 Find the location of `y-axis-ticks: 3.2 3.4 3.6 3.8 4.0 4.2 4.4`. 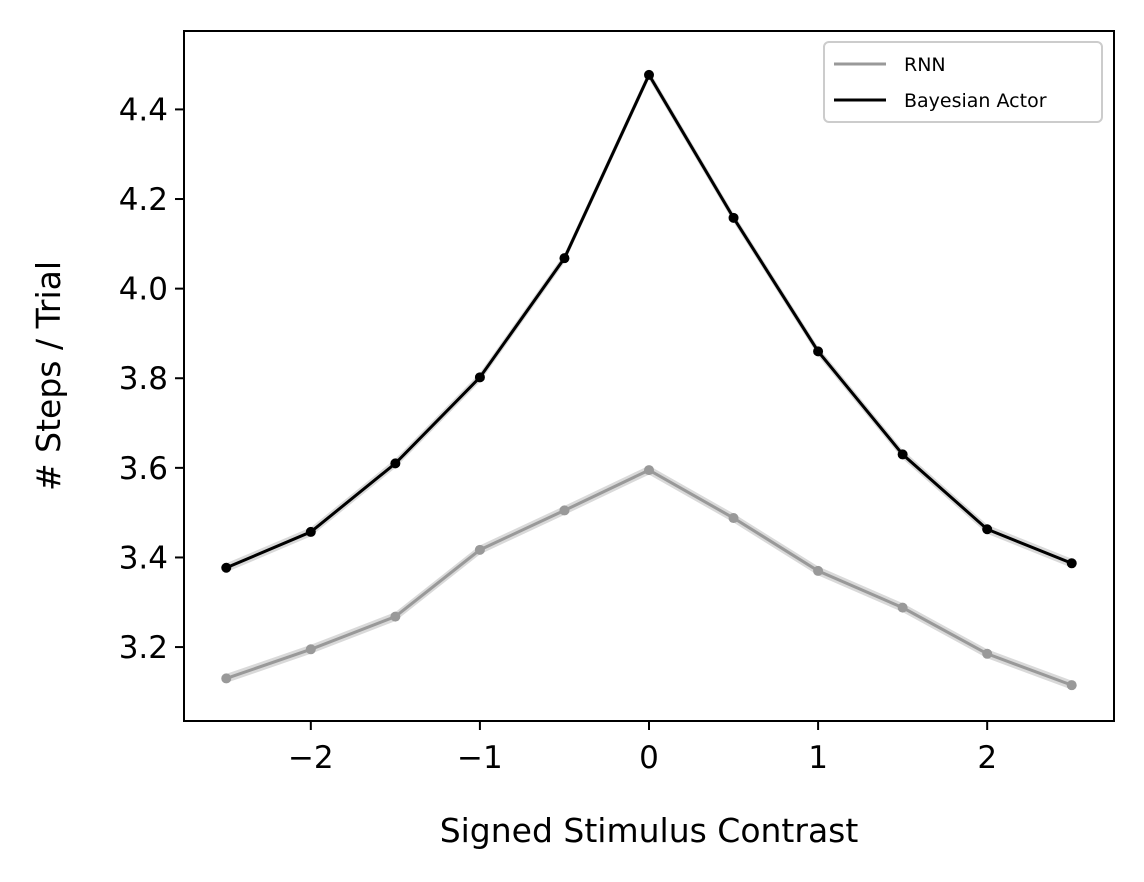

y-axis-ticks: 3.2 3.4 3.6 3.8 4.0 4.2 4.4 is located at coordinates (151, 379).